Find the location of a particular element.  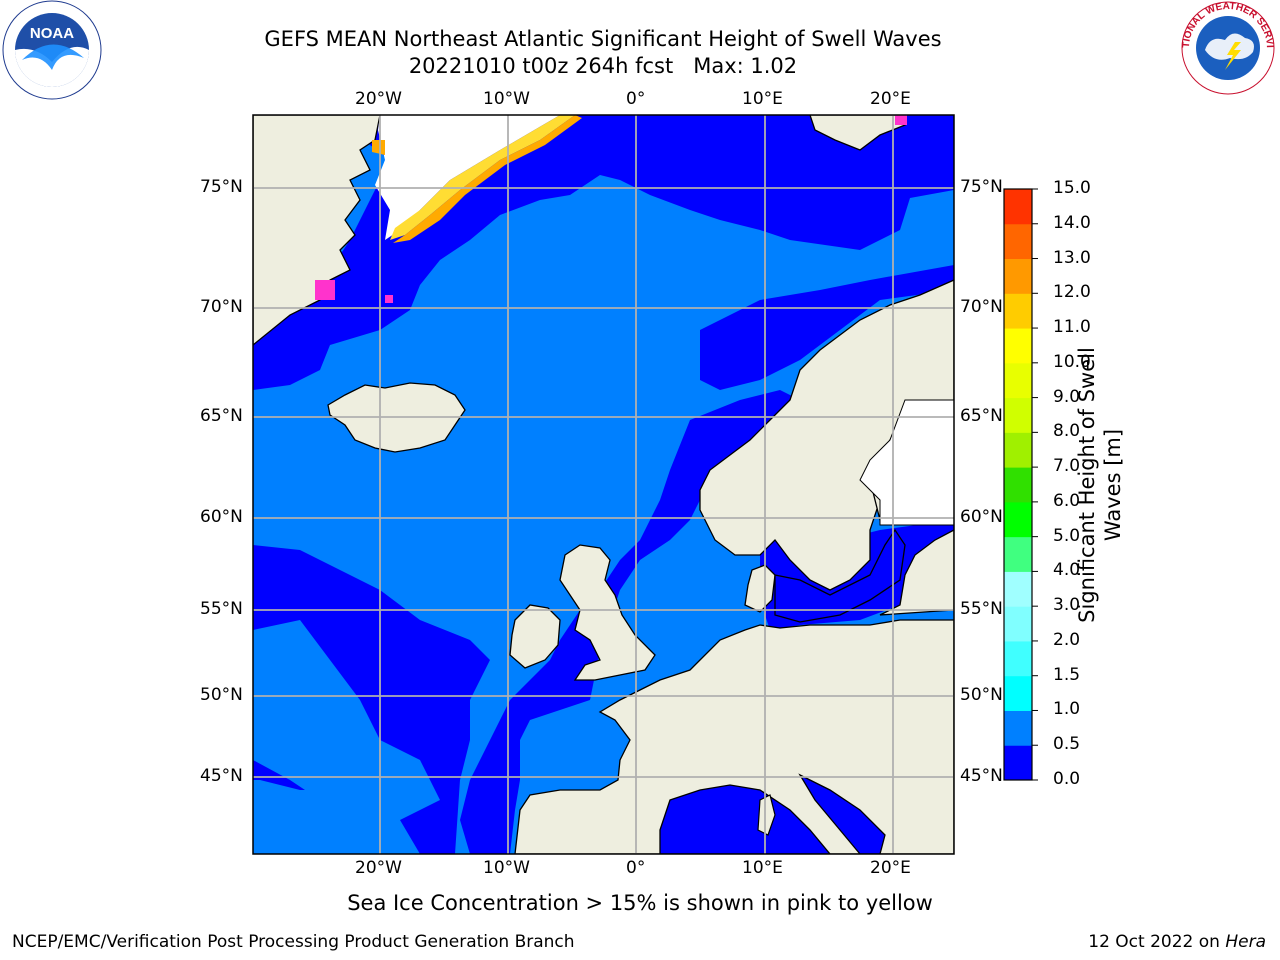

lon-label-bottom: 0° is located at coordinates (636, 868).